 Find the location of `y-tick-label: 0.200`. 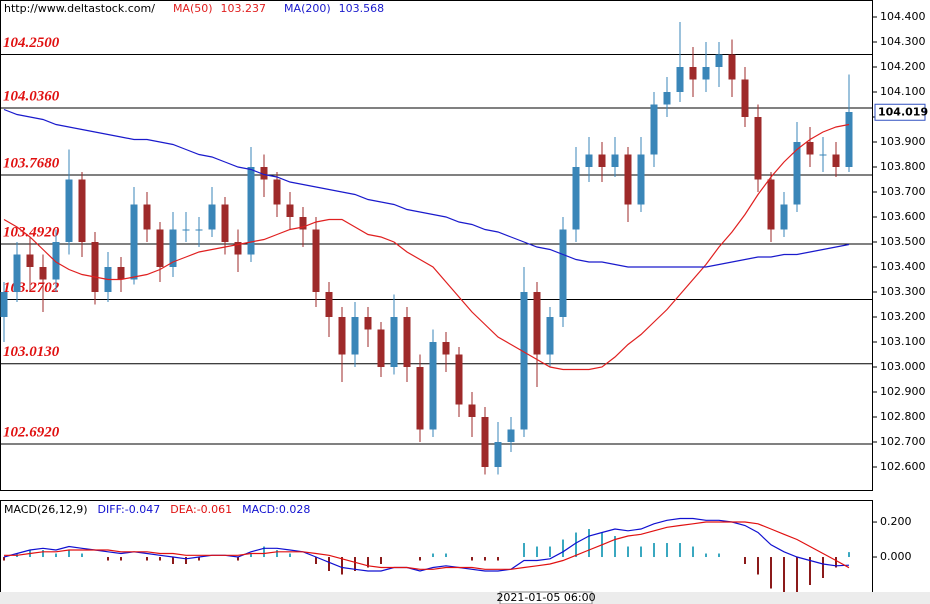

y-tick-label: 0.200 is located at coordinates (896, 521).